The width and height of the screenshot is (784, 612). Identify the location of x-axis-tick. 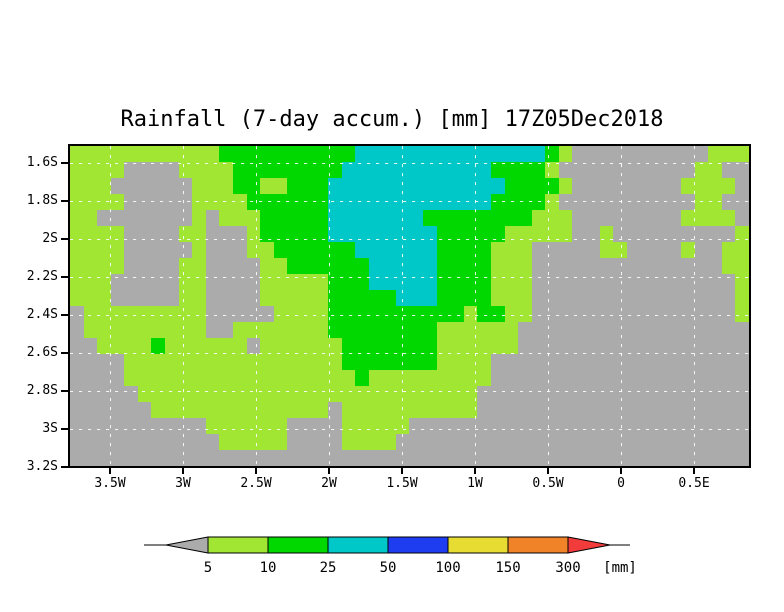
(475, 470).